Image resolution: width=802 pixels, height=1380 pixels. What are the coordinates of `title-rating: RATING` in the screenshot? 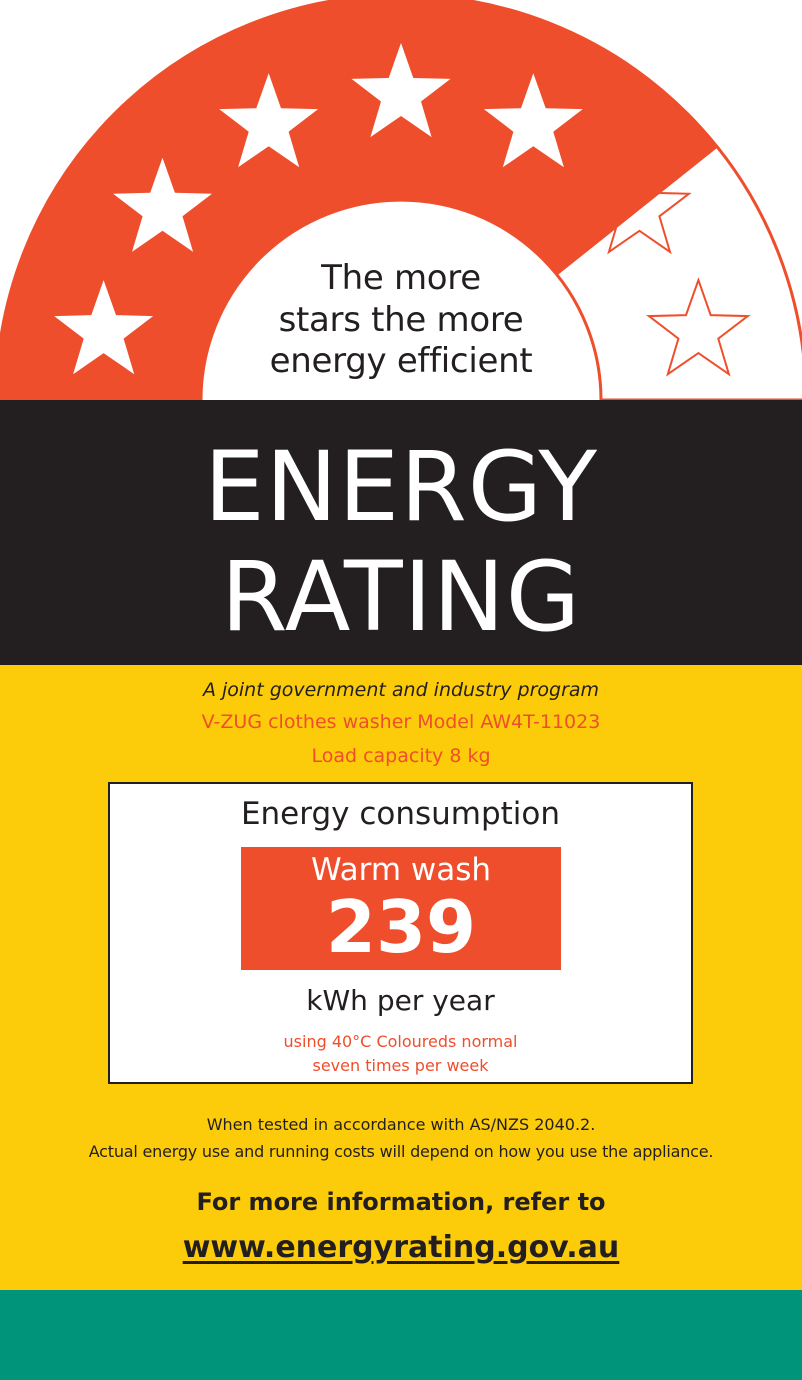 It's located at (401, 597).